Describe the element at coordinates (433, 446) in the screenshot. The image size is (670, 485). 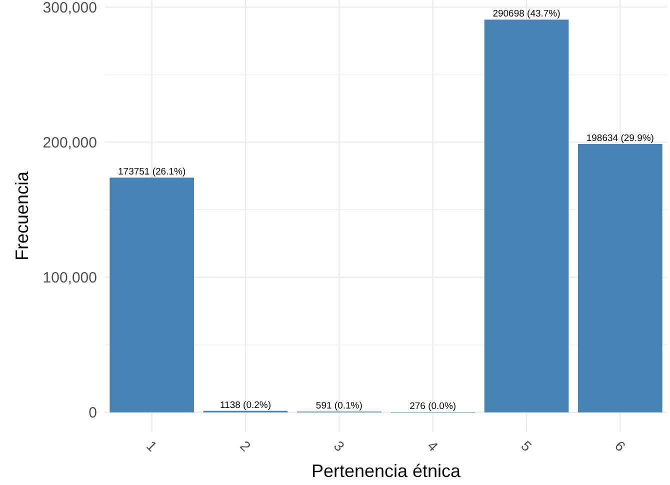
I see `x-tick-label: 4` at that location.